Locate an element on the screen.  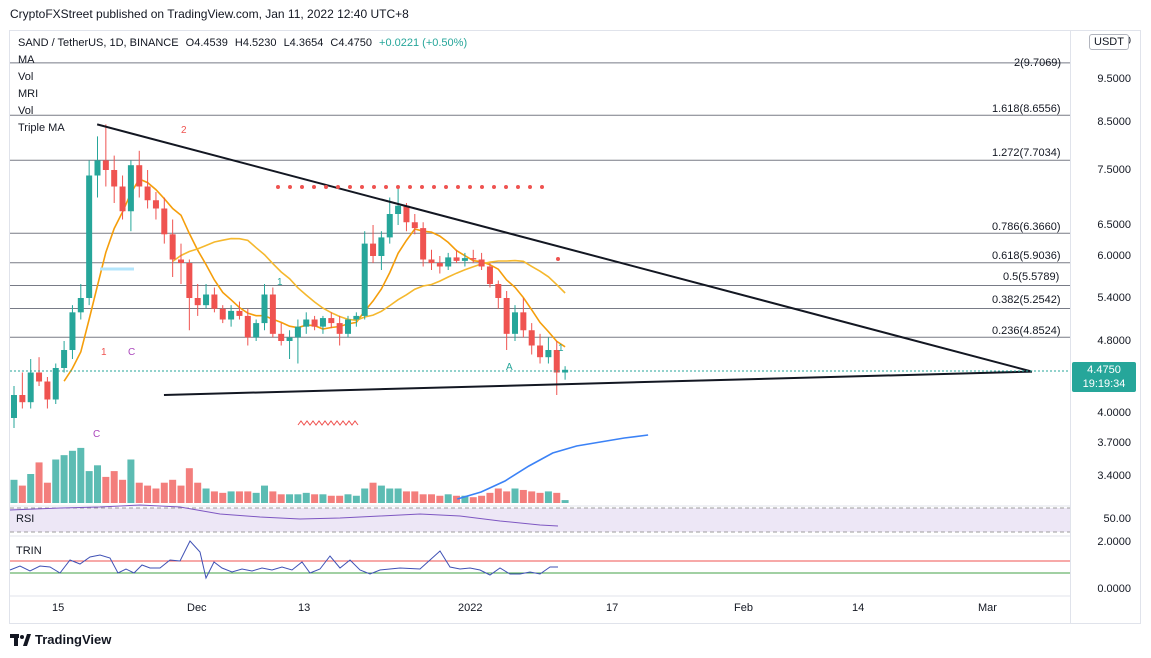
currency-button: USDT is located at coordinates (1109, 42).